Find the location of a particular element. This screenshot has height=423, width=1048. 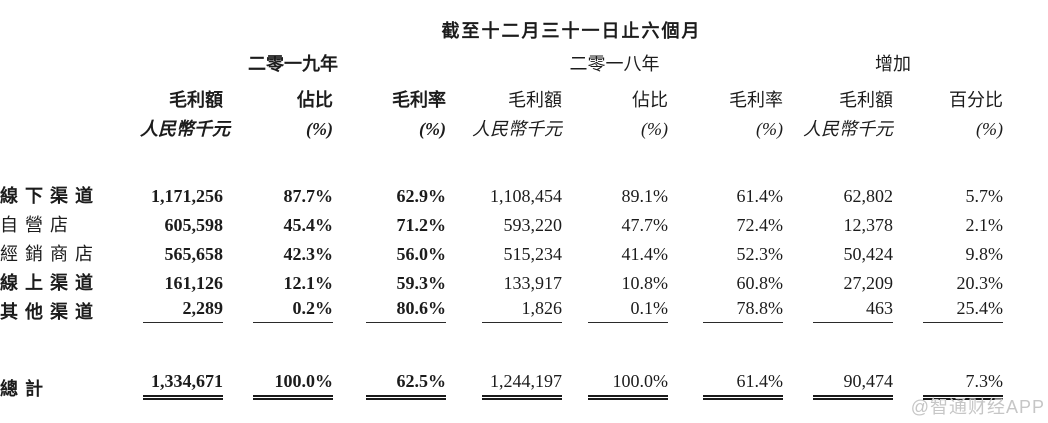

value-cell: 47.7% is located at coordinates (645, 225).